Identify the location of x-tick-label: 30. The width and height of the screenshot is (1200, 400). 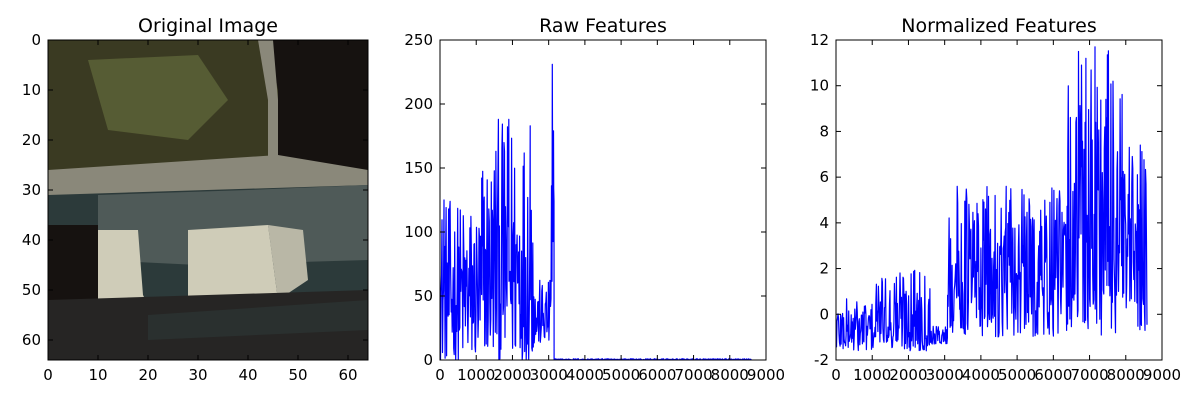
(197, 375).